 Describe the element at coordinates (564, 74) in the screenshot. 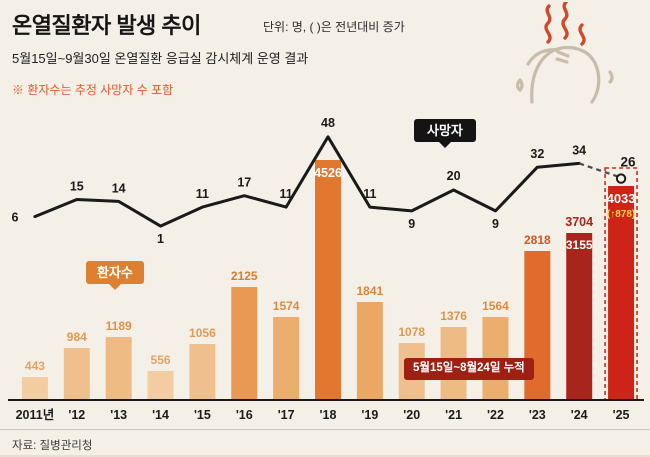

I see `person-outline-icon` at that location.